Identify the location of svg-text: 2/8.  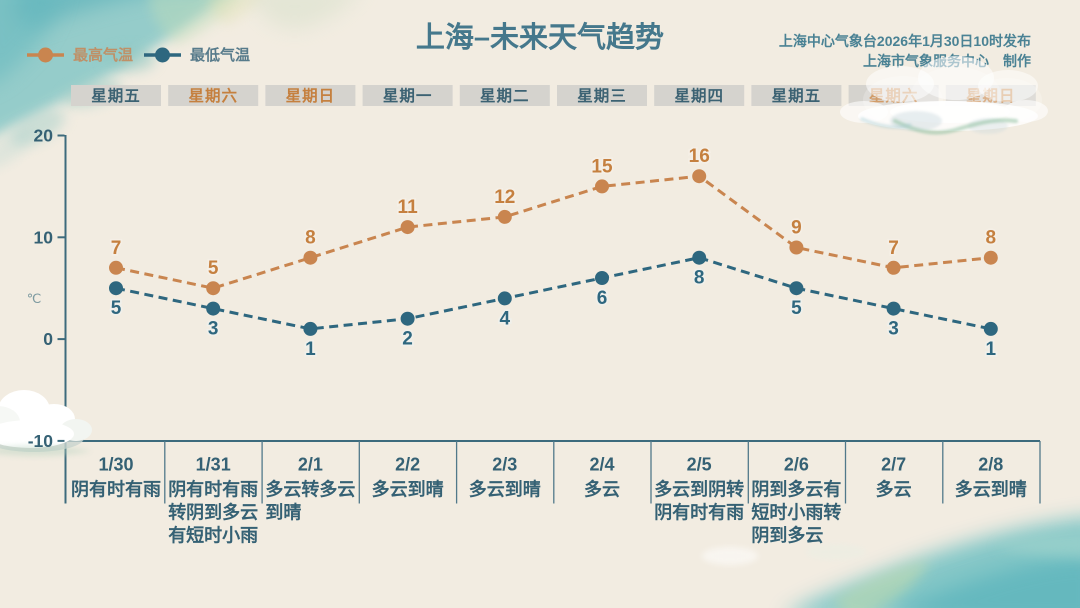
(990, 465).